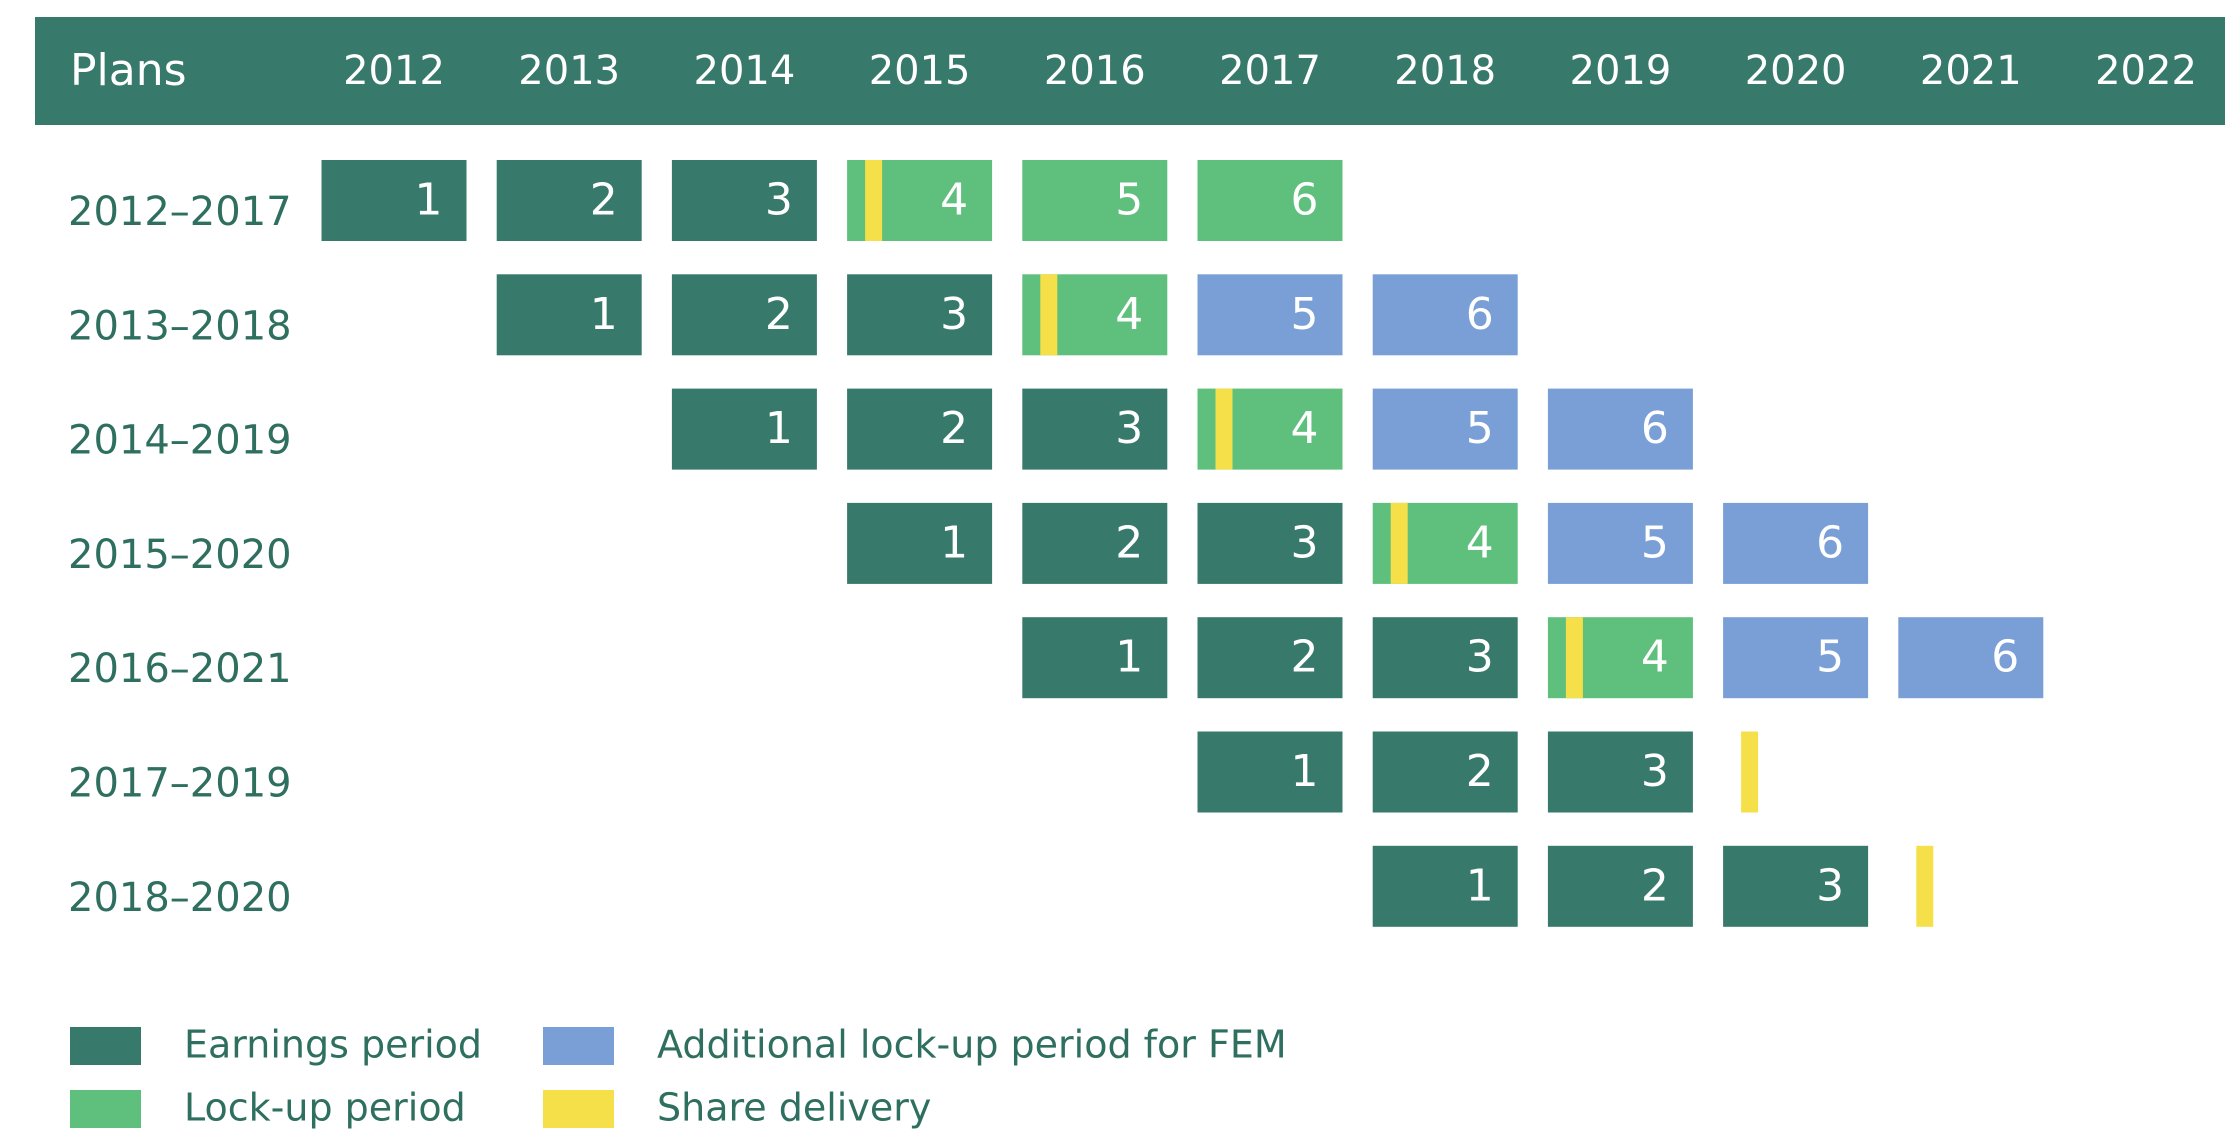 This screenshot has height=1129, width=2225. I want to click on legend-label: Lock-up period, so click(325, 1107).